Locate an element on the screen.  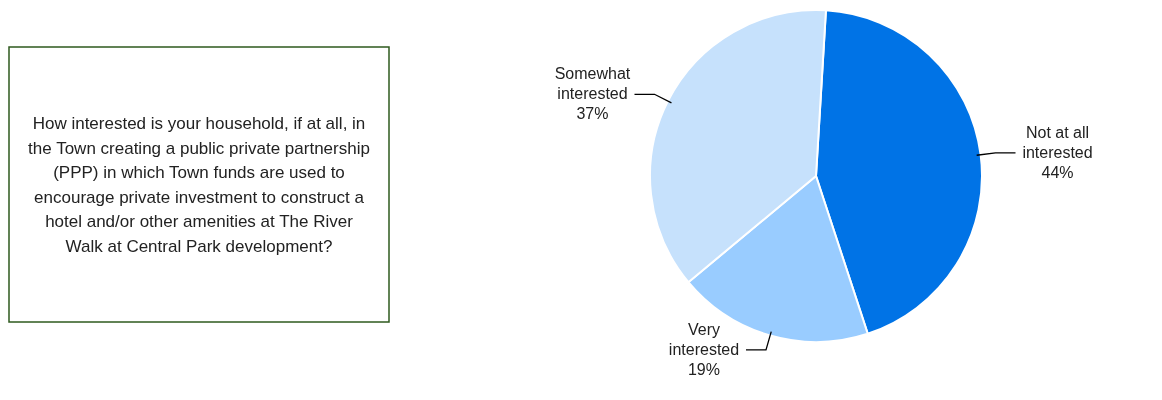
slice-label: Very interested is located at coordinates (704, 339).